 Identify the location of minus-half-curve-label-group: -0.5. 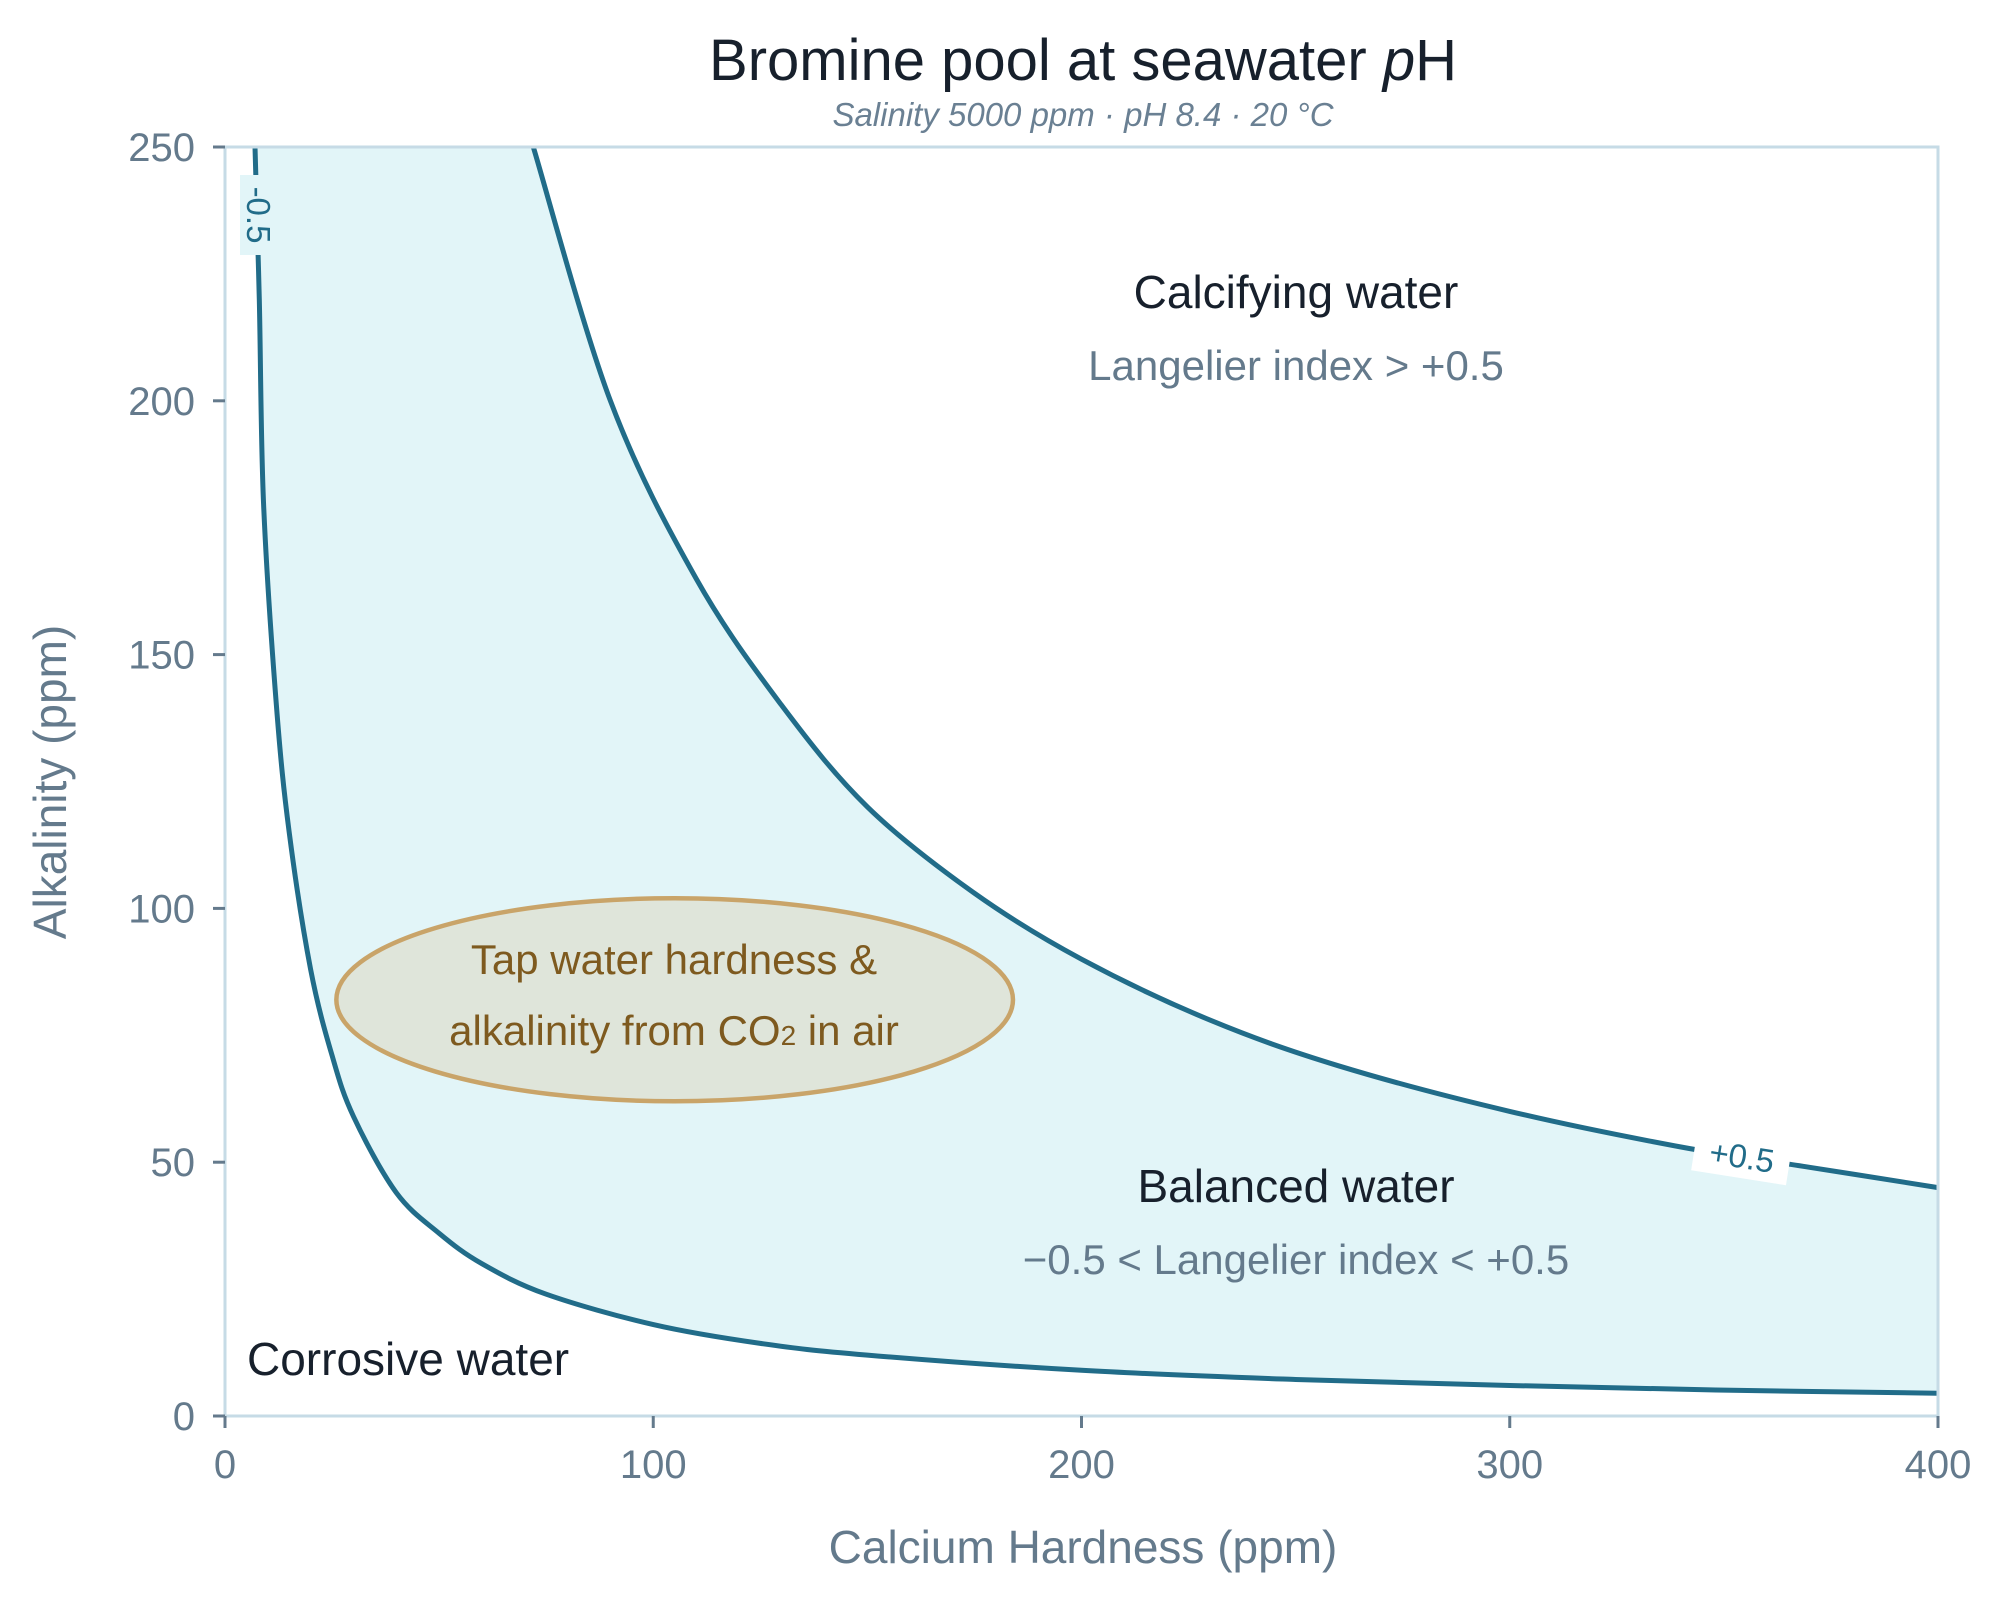
(258, 215).